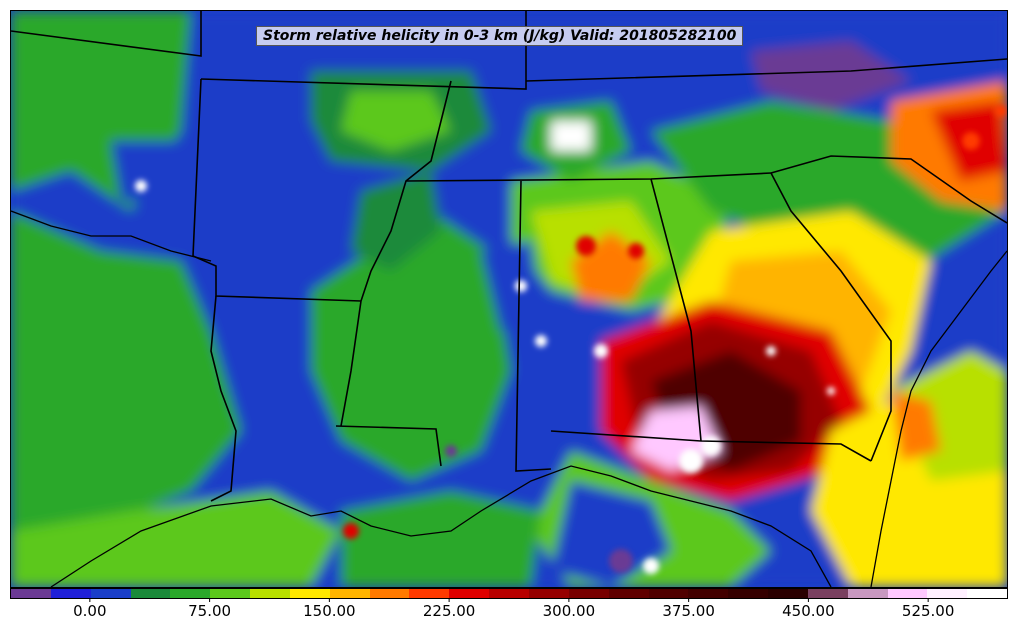 Image resolution: width=1018 pixels, height=633 pixels. What do you see at coordinates (396, 253) in the screenshot?
I see `river-line` at bounding box center [396, 253].